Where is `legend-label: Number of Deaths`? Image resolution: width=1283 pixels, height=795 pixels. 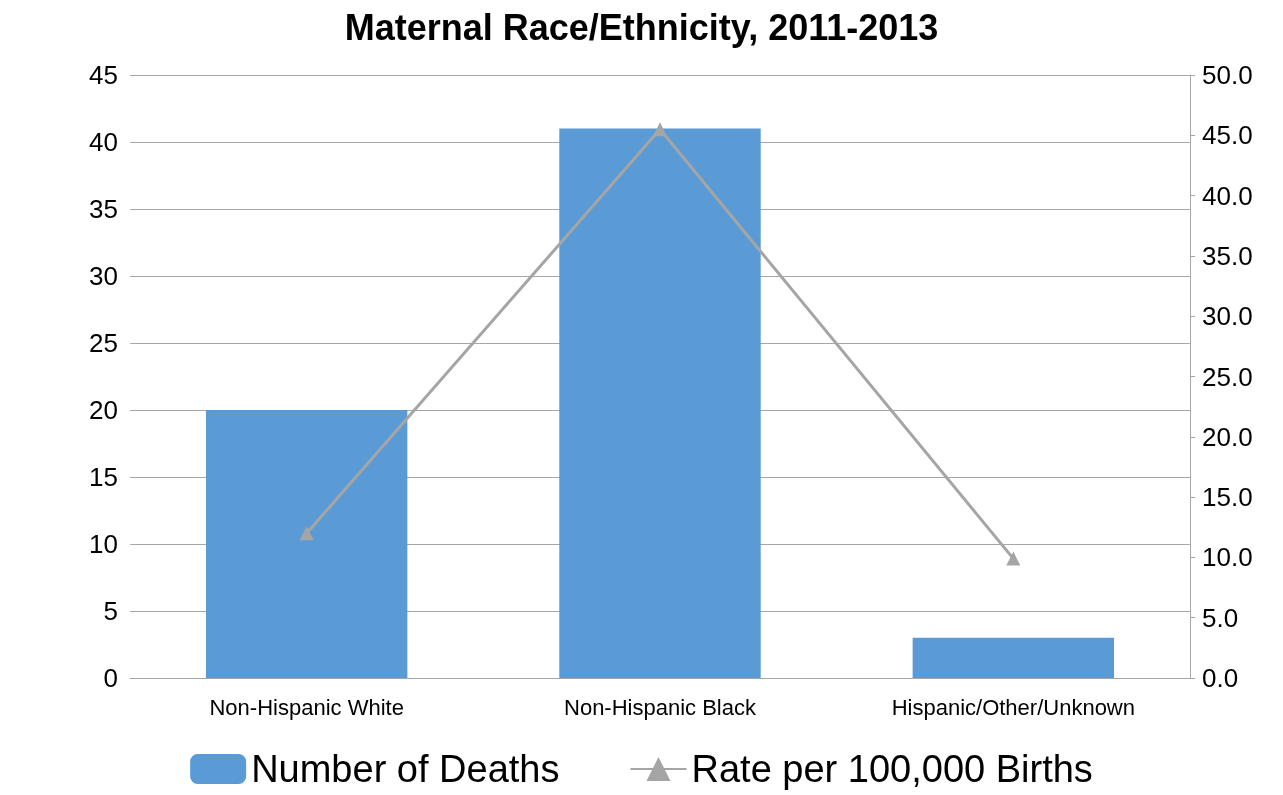 legend-label: Number of Deaths is located at coordinates (405, 769).